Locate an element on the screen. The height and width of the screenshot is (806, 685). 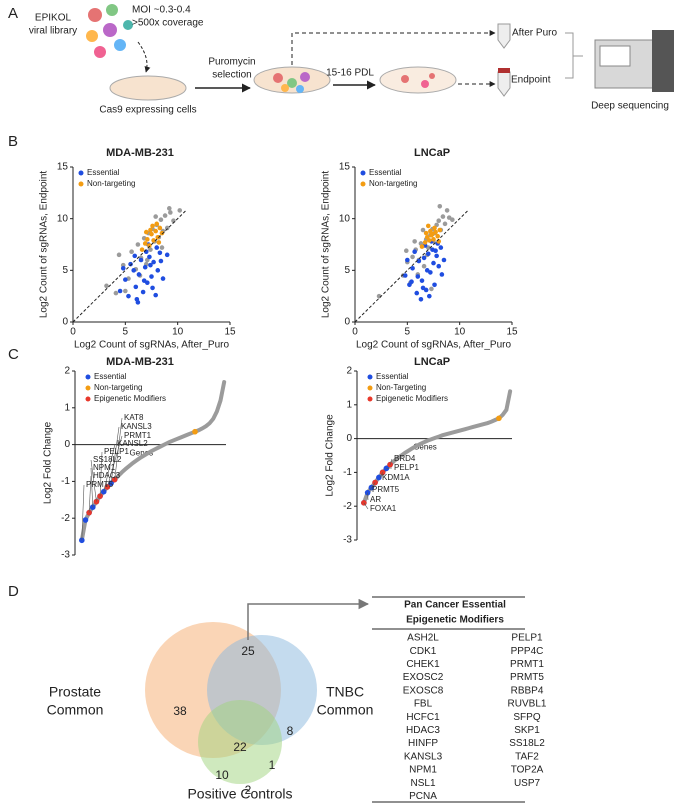
table-cell: NPM1 is located at coordinates (423, 770).